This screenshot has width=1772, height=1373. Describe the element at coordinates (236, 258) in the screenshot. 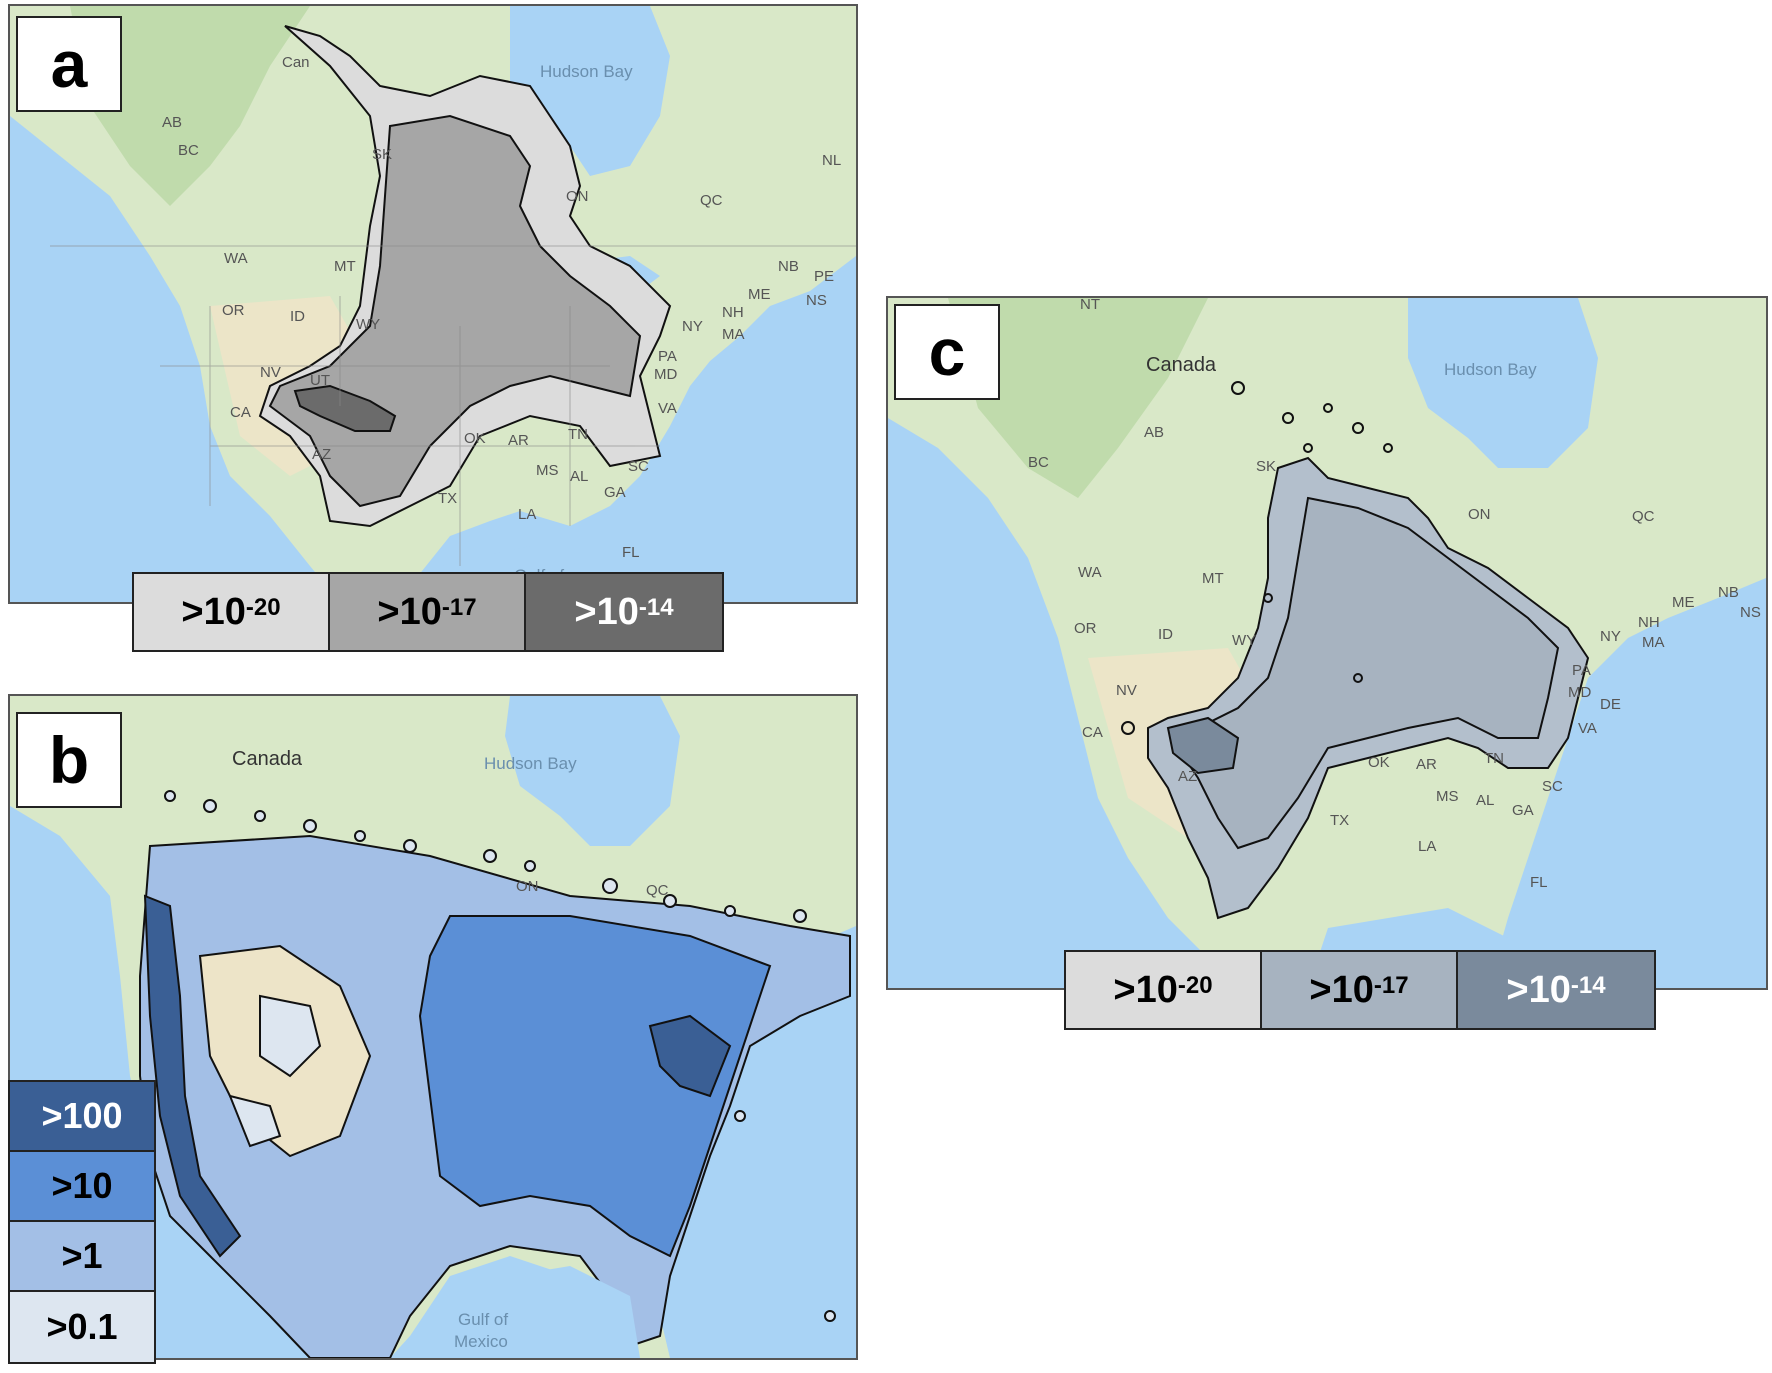

I see `label-wa: WA` at that location.